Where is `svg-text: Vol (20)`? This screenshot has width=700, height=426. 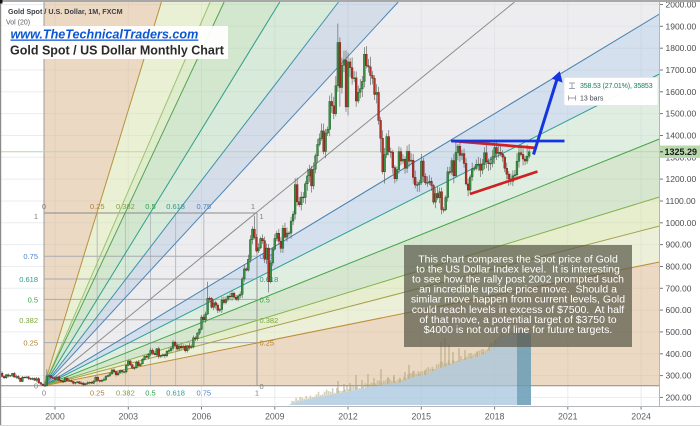 svg-text: Vol (20) is located at coordinates (18, 23).